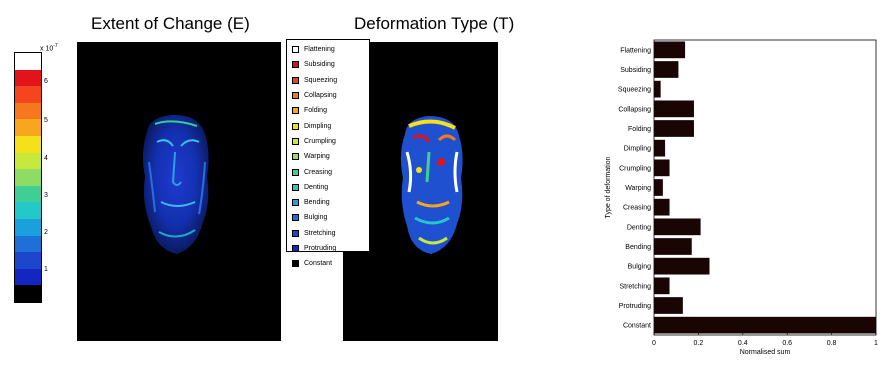 The width and height of the screenshot is (883, 371). Describe the element at coordinates (320, 233) in the screenshot. I see `legend-label: Stretching` at that location.